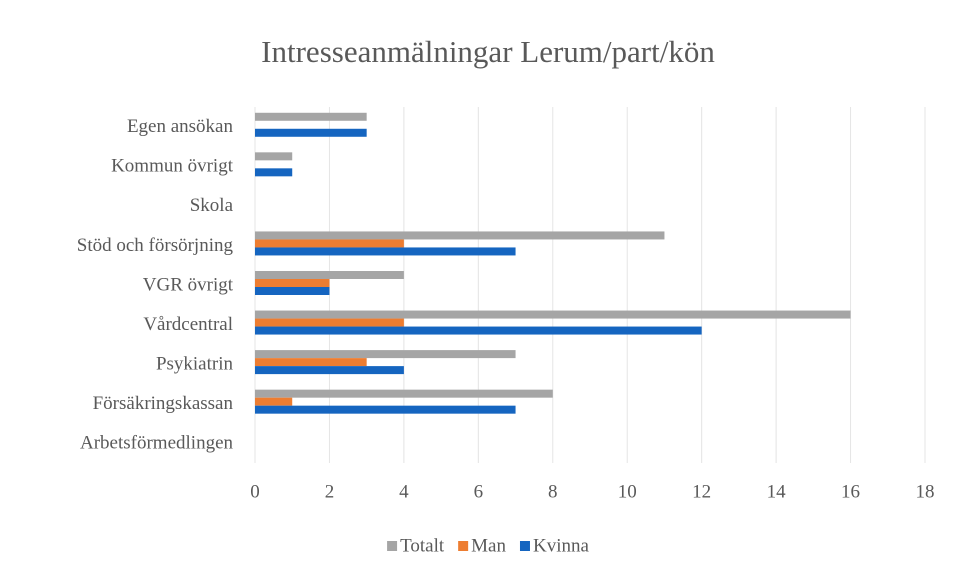 This screenshot has height=576, width=959. Describe the element at coordinates (255, 491) in the screenshot. I see `x-tick-label: 0` at that location.